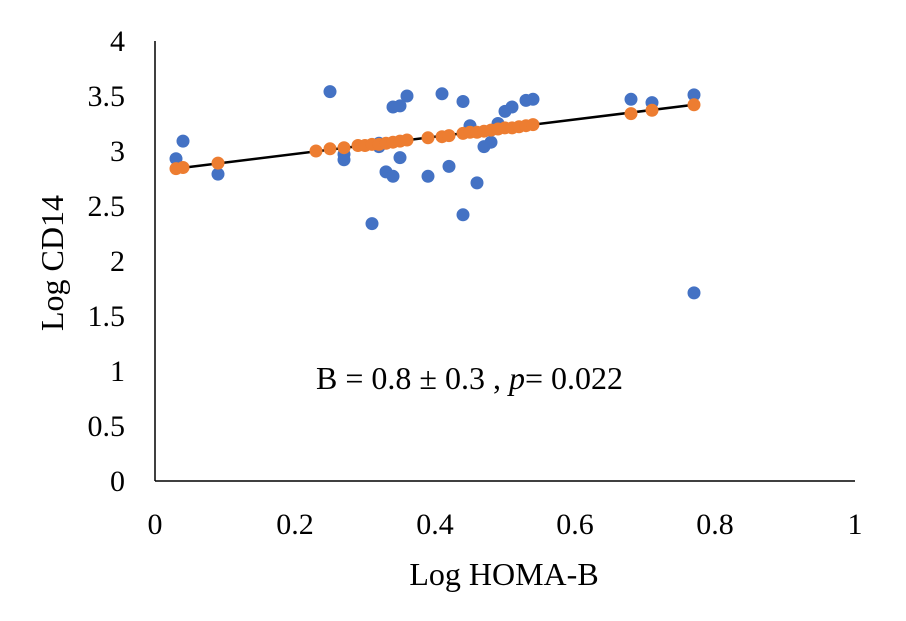 The height and width of the screenshot is (621, 906). Describe the element at coordinates (117, 261) in the screenshot. I see `y-tick-label: 2` at that location.